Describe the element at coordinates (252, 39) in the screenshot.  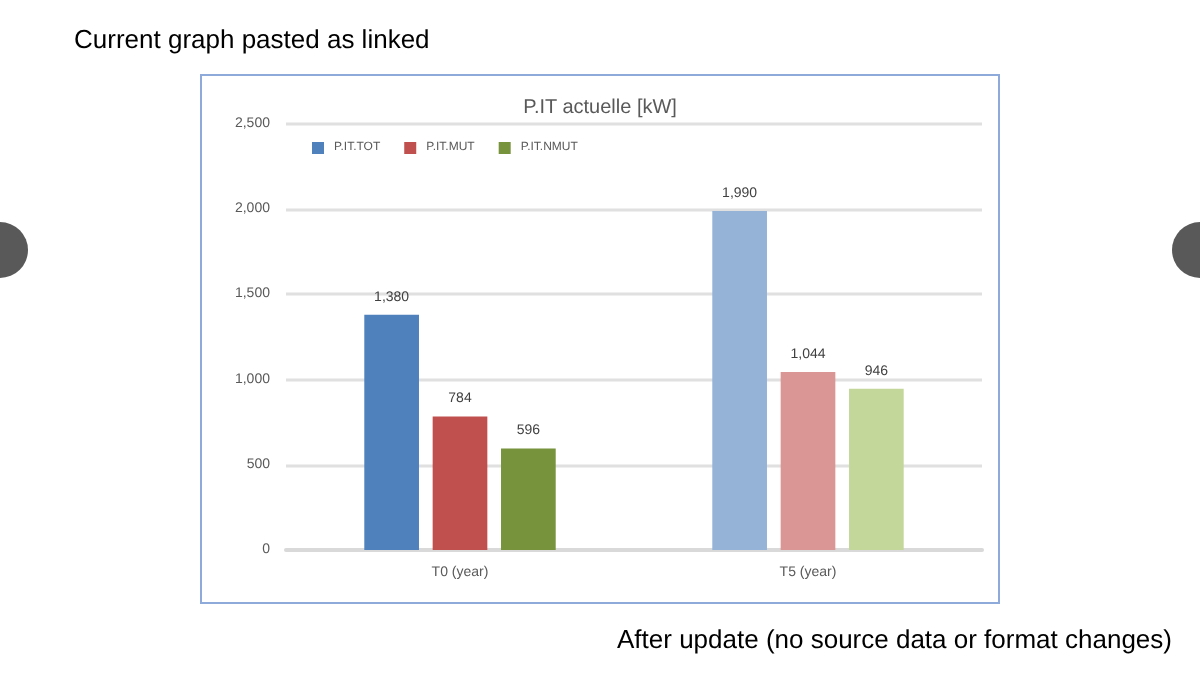
I see `text: Current graph pasted as linked` at that location.